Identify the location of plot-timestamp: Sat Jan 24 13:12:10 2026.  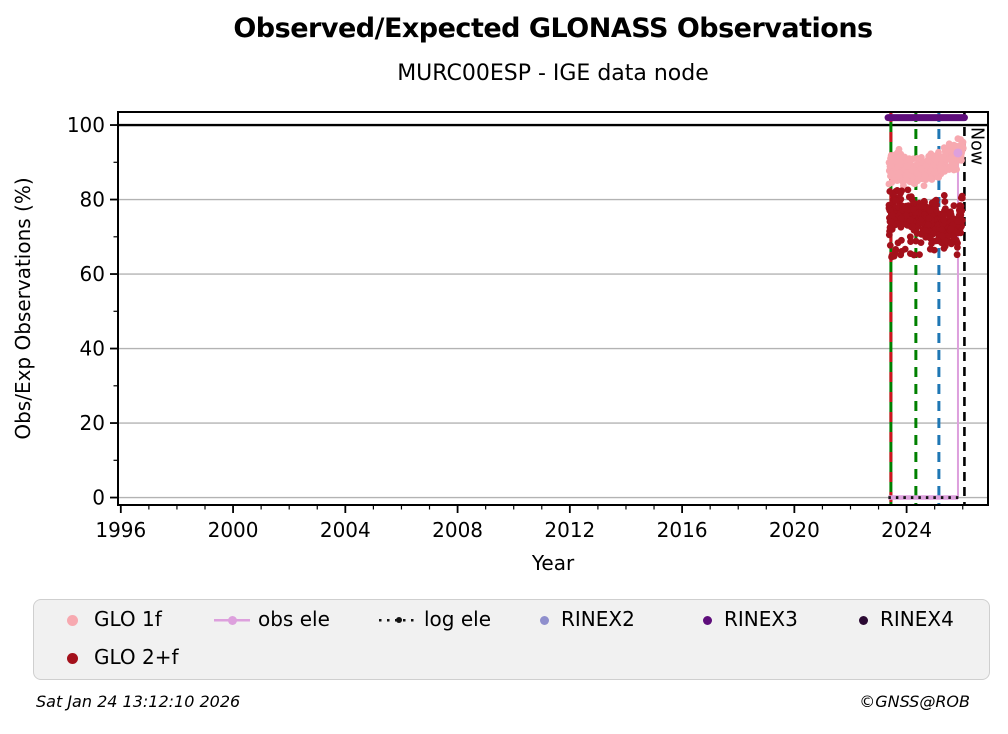
(138, 701).